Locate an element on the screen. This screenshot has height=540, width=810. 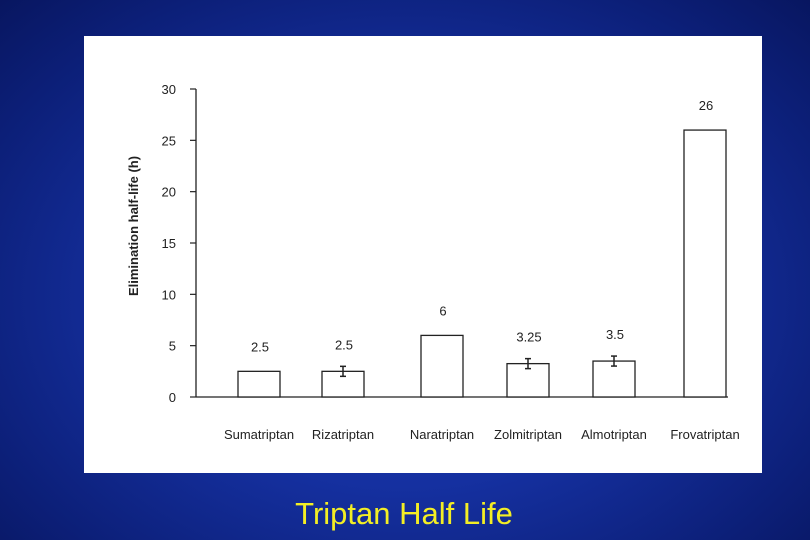
y-tick-label: 10 is located at coordinates (169, 294).